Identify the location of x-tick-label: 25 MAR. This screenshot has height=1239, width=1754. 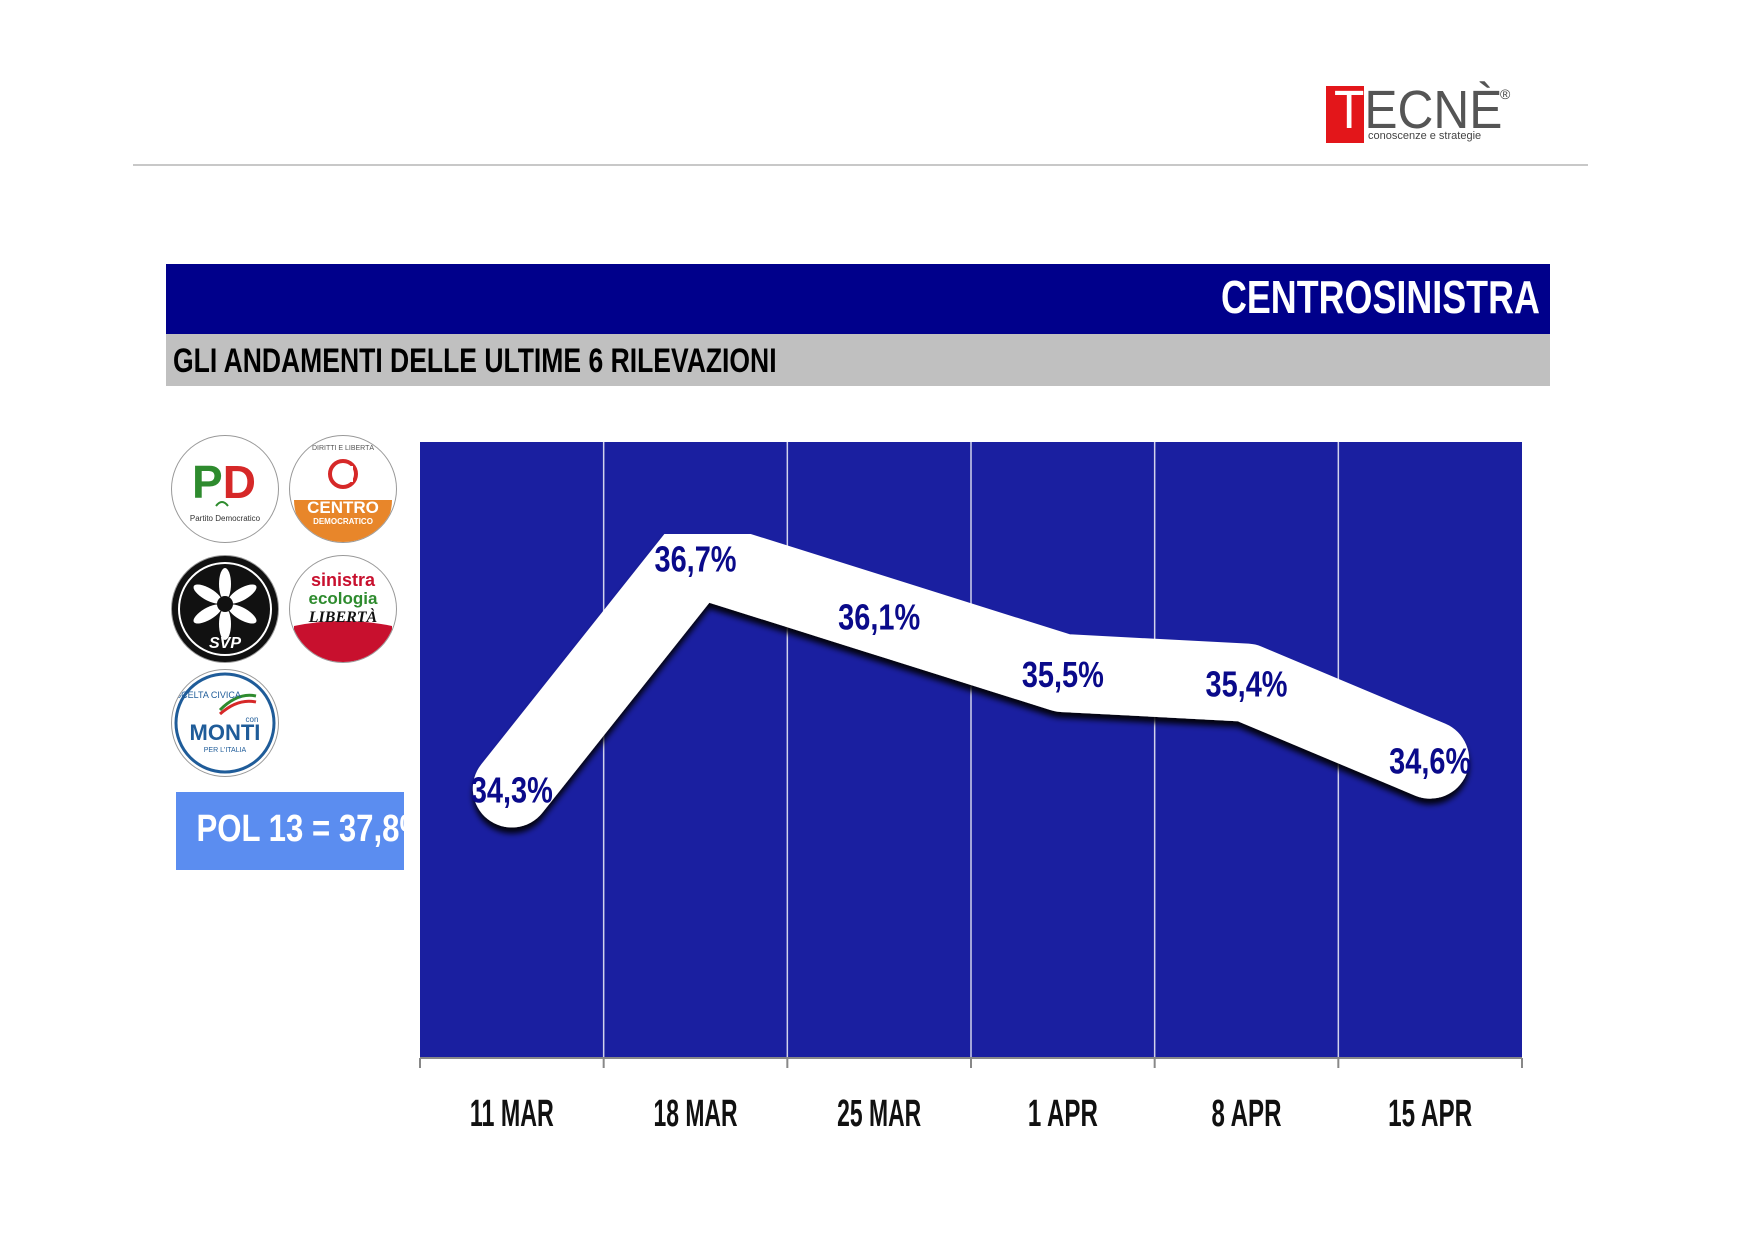
(879, 1114).